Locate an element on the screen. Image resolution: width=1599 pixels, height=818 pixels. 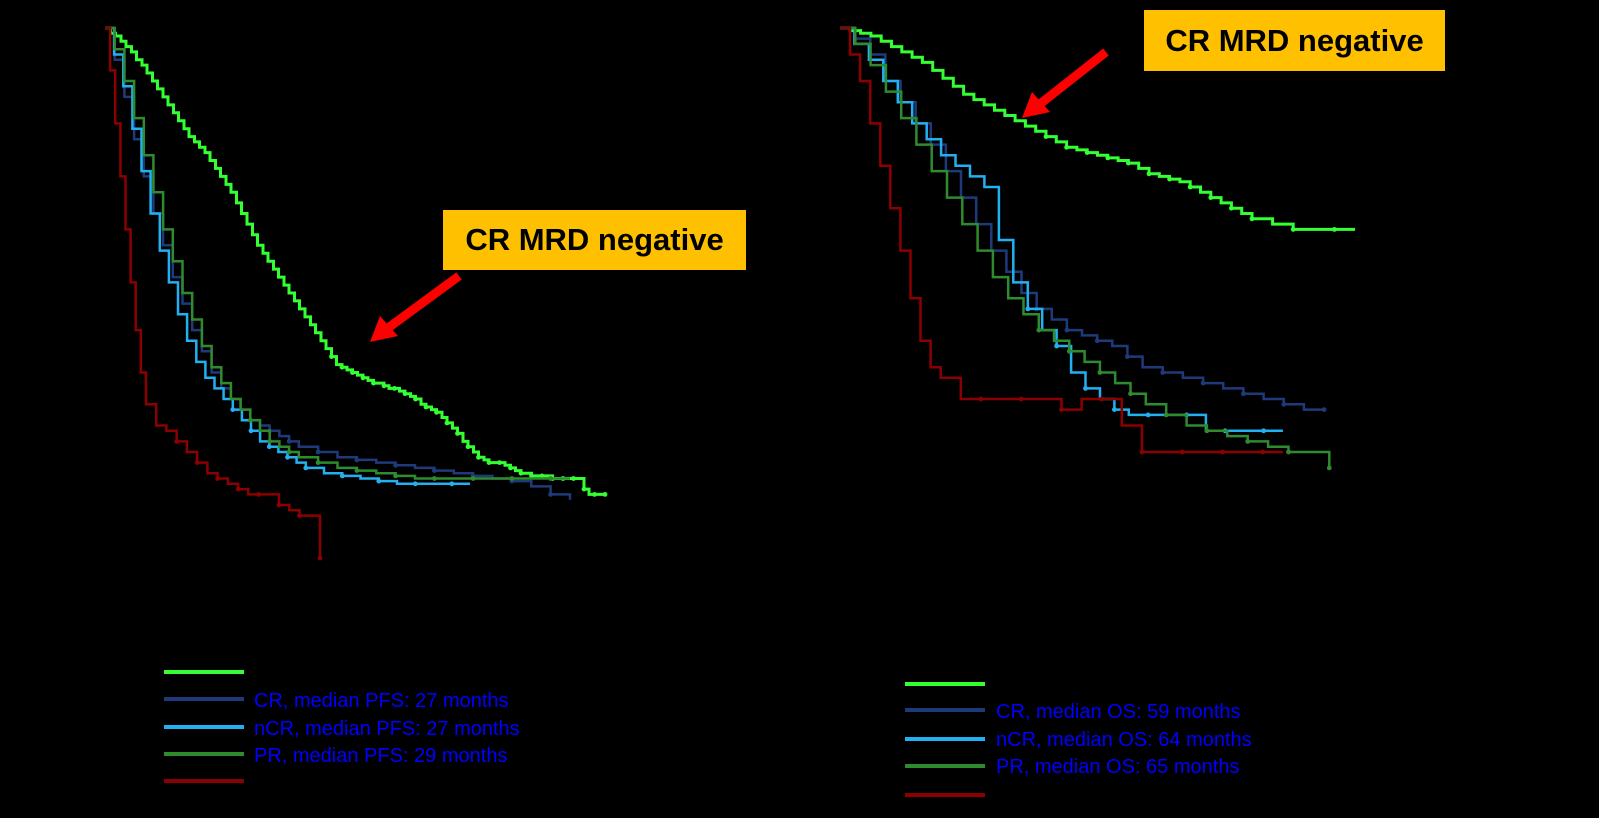
callout-arrow-right is located at coordinates (1065, 83).